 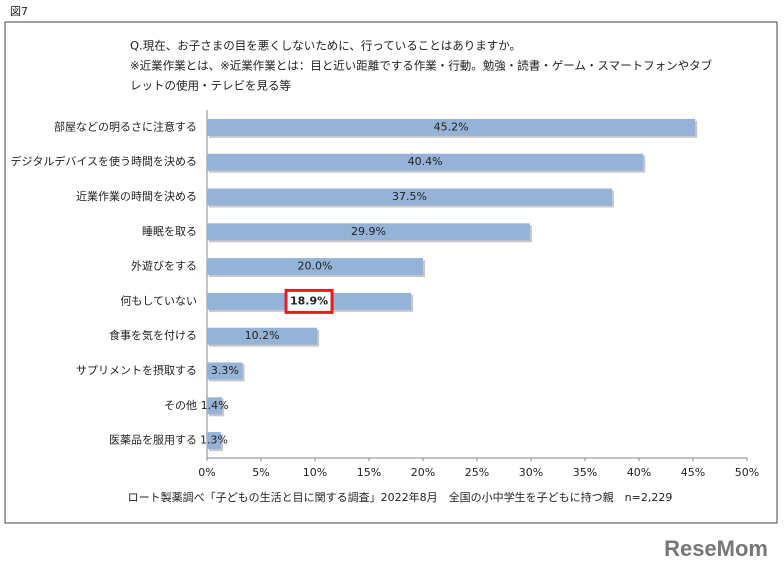 I want to click on value-label: 1.3%, so click(x=214, y=440).